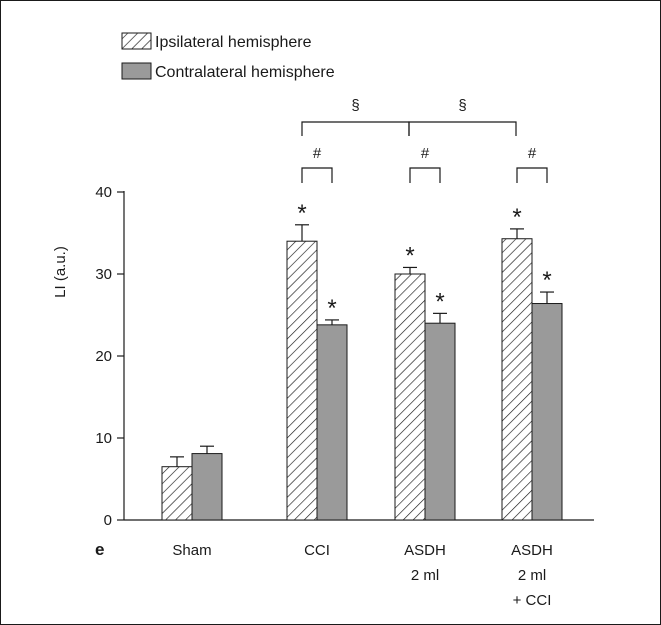  Describe the element at coordinates (317, 550) in the screenshot. I see `x-tick-label: CCI` at that location.